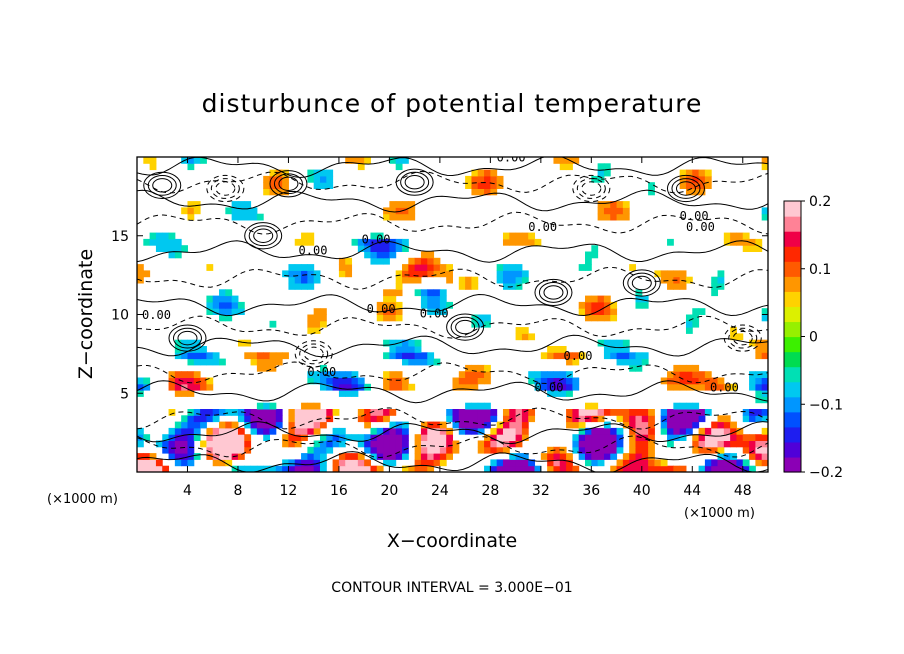 This screenshot has height=654, width=904. Describe the element at coordinates (792, 314) in the screenshot. I see `colorbar-swatch` at that location.